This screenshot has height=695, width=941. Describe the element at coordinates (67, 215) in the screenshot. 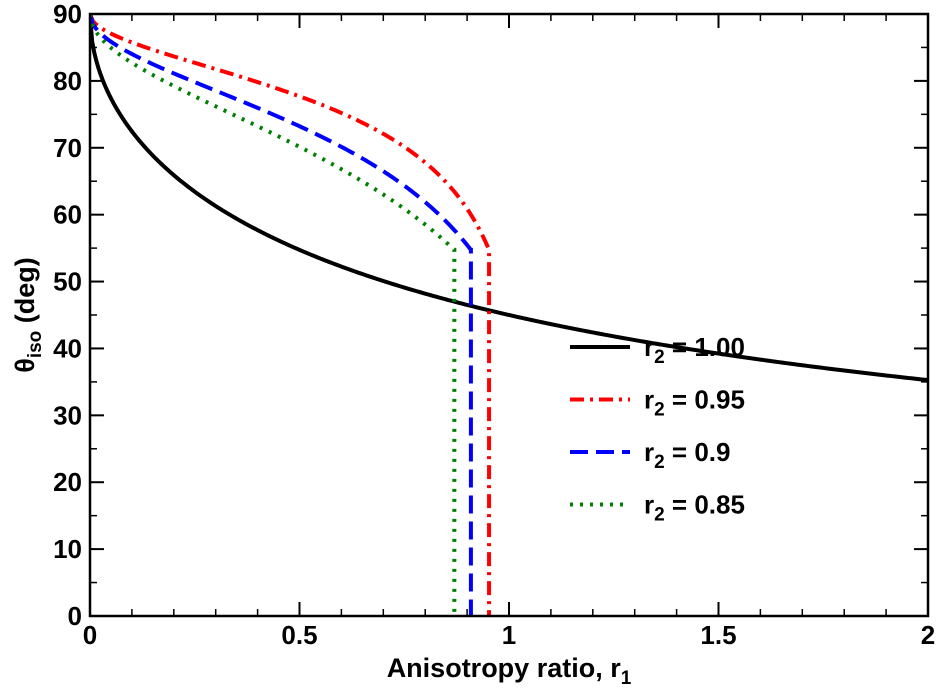

I see `y-tick-label: 60` at that location.